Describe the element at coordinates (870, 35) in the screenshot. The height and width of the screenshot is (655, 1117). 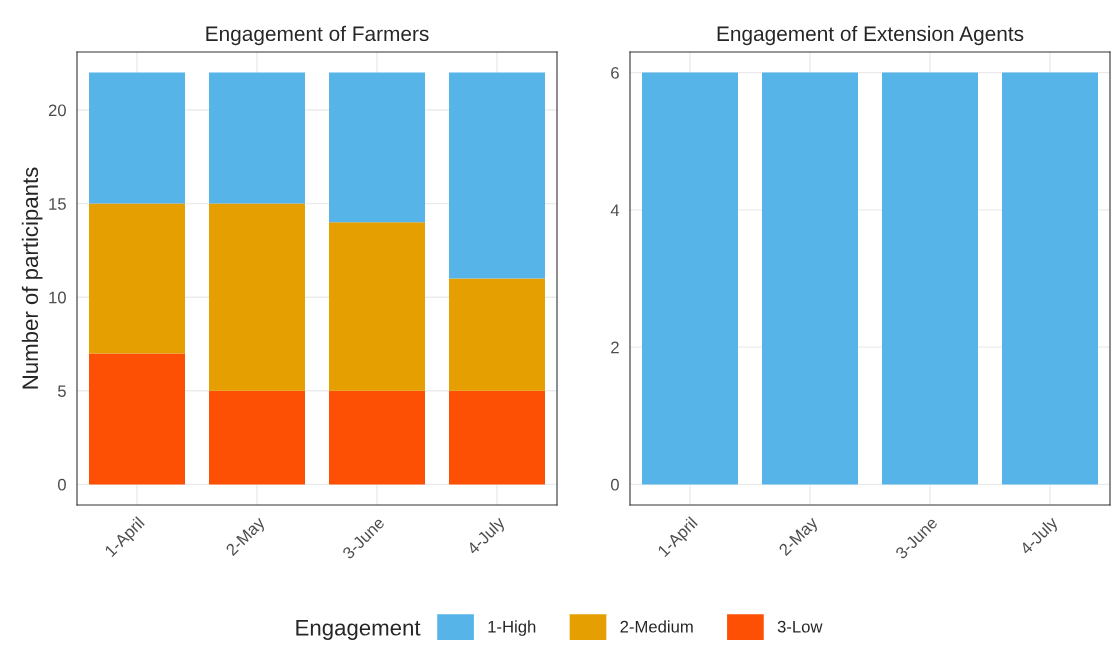
I see `chart-title: Engagement of Extension Agents` at that location.